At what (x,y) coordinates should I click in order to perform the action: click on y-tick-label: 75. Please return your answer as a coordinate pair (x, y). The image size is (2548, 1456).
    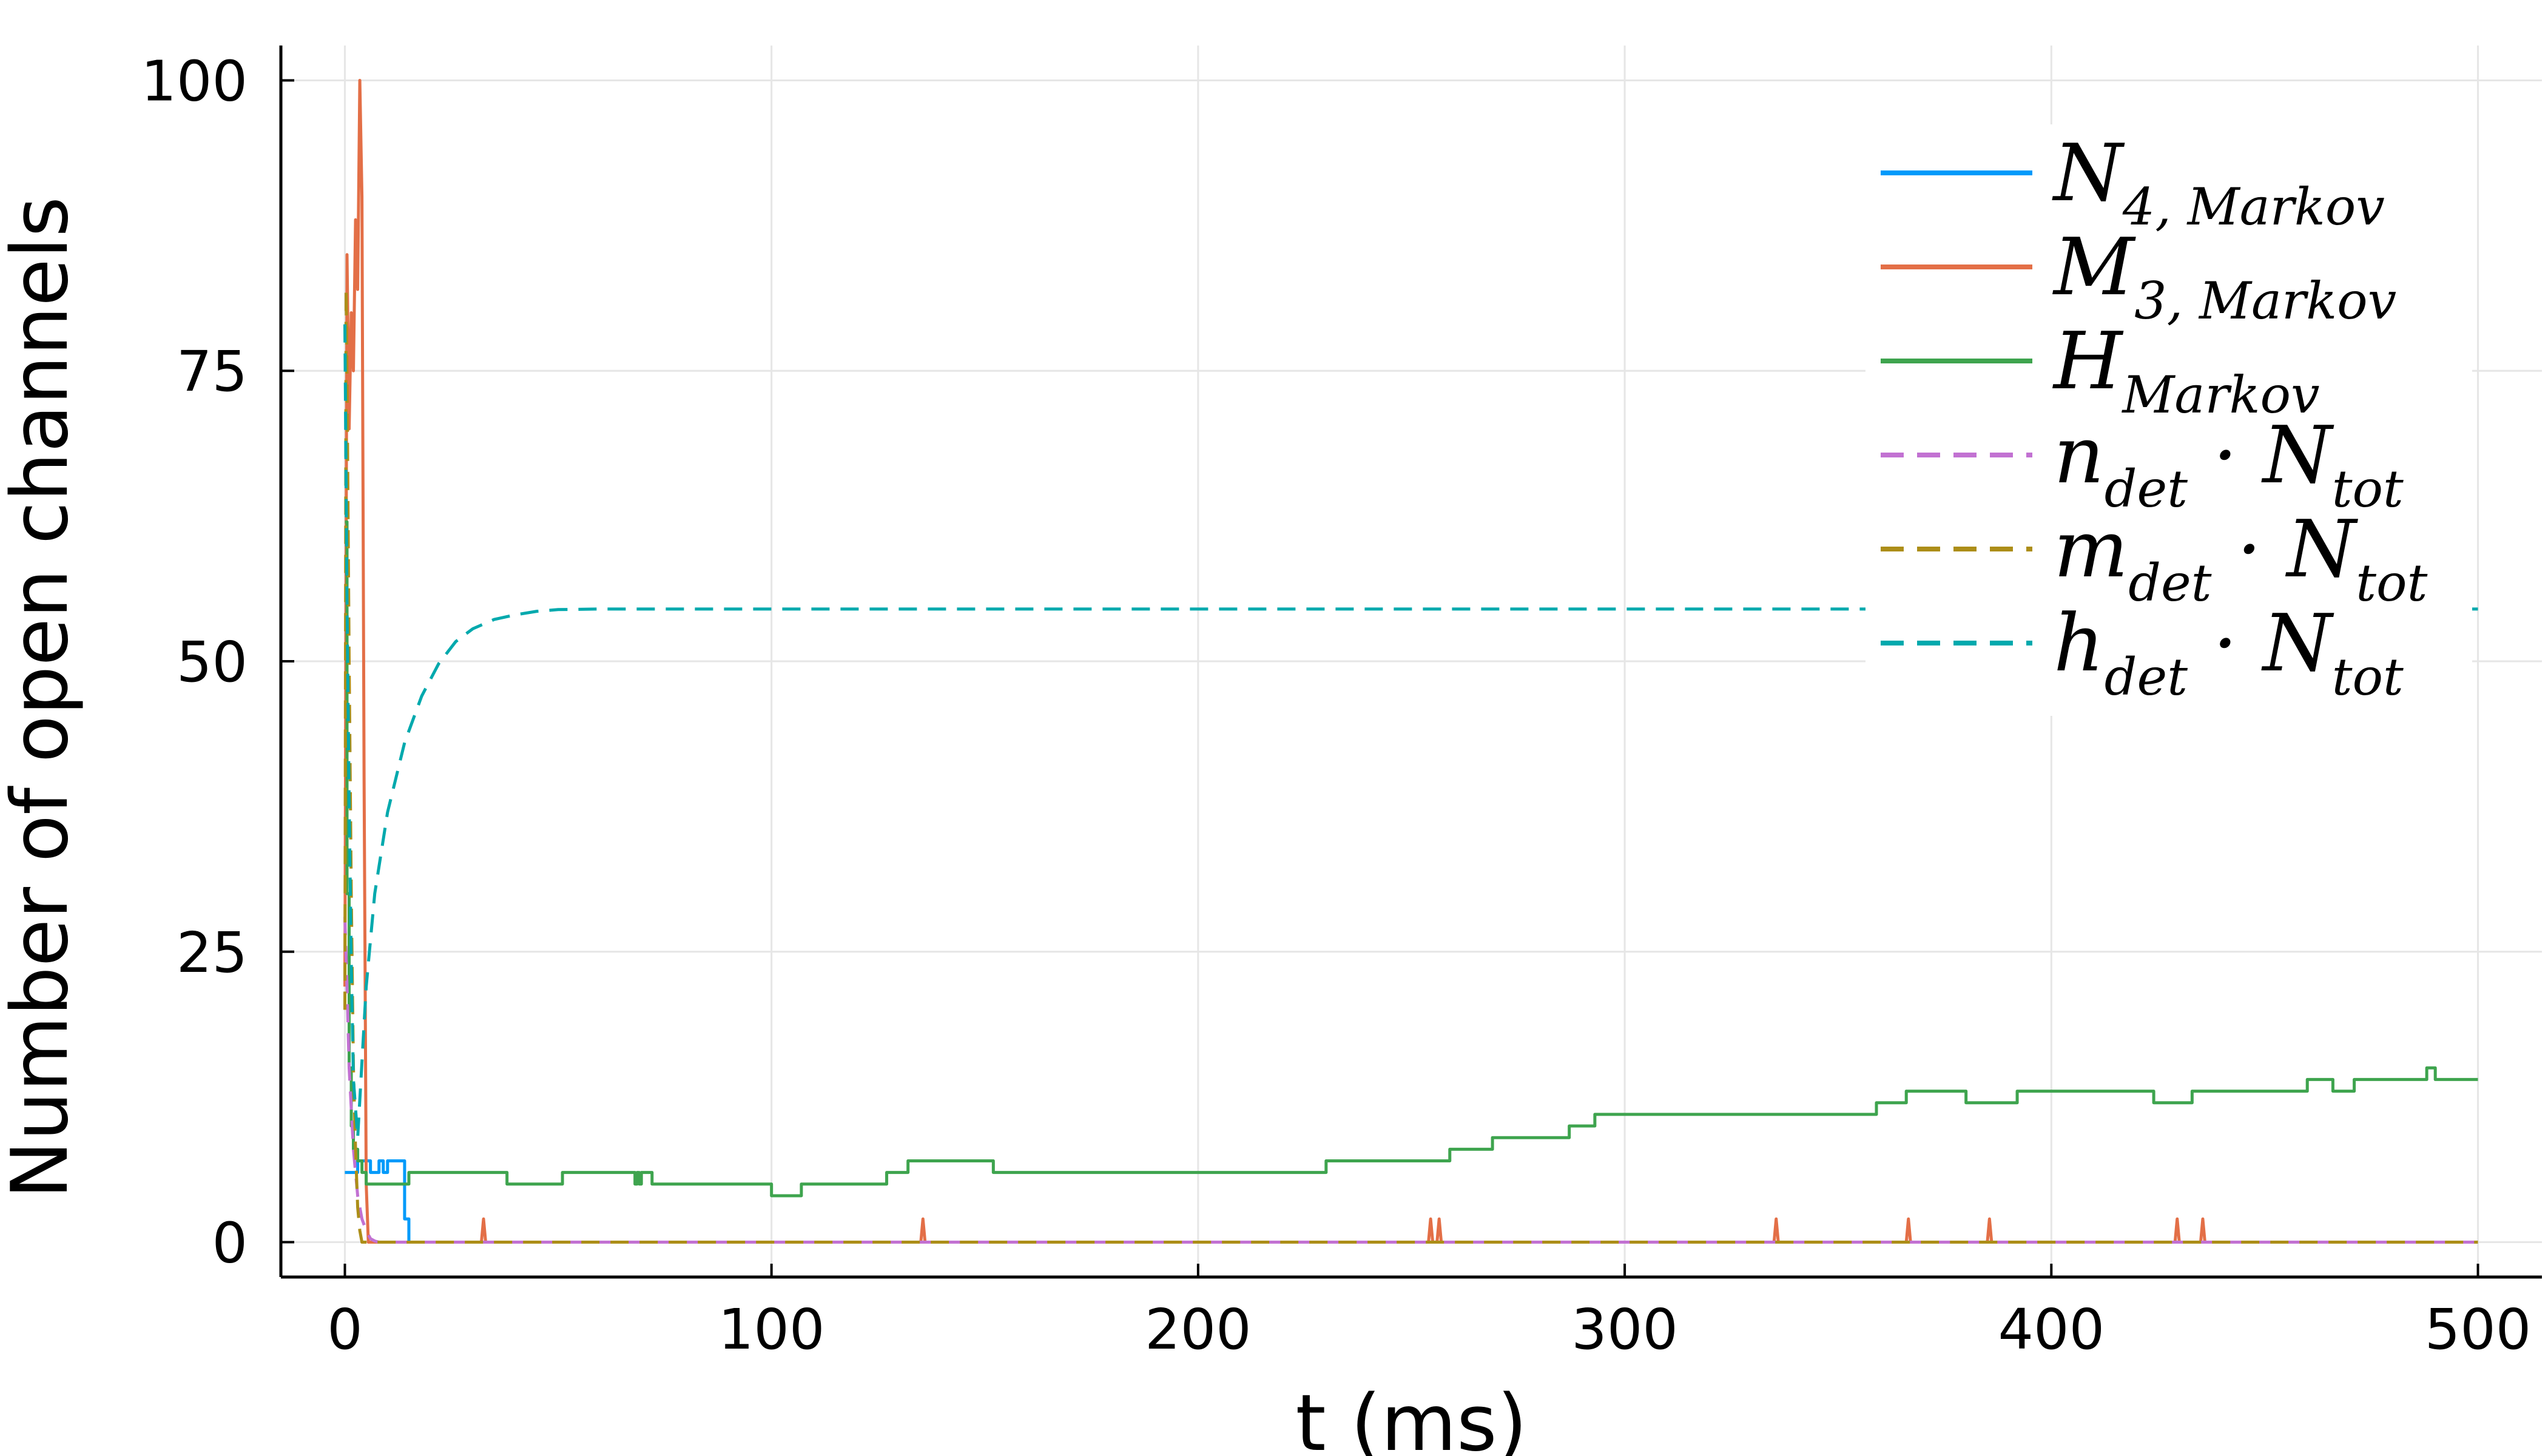
    Looking at the image, I should click on (212, 371).